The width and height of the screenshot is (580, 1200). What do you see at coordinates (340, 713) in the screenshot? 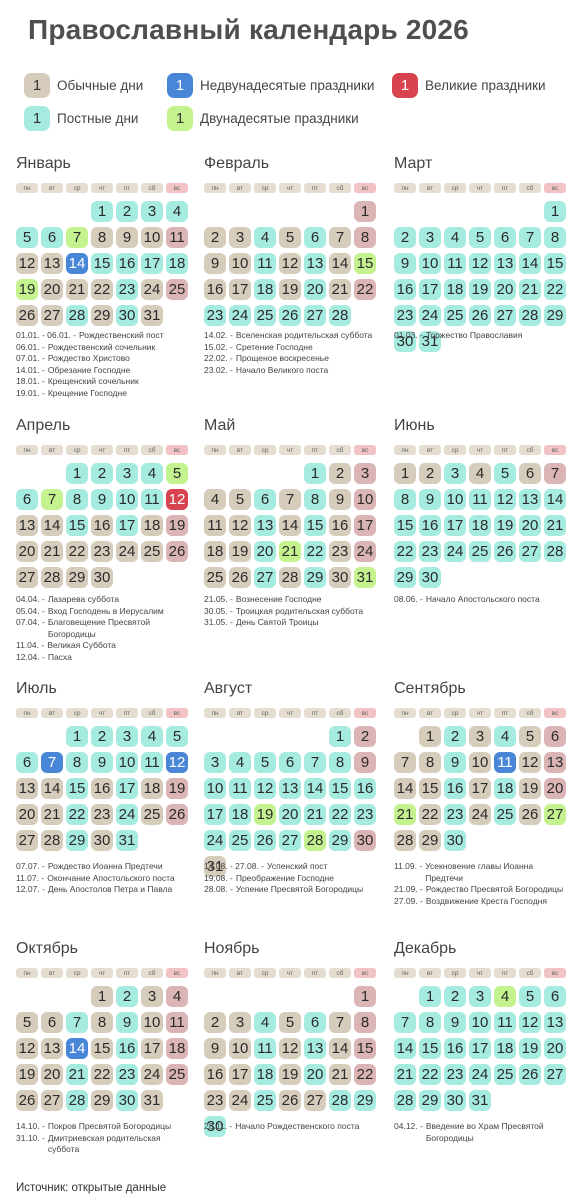
I see `weekday-header: сб` at bounding box center [340, 713].